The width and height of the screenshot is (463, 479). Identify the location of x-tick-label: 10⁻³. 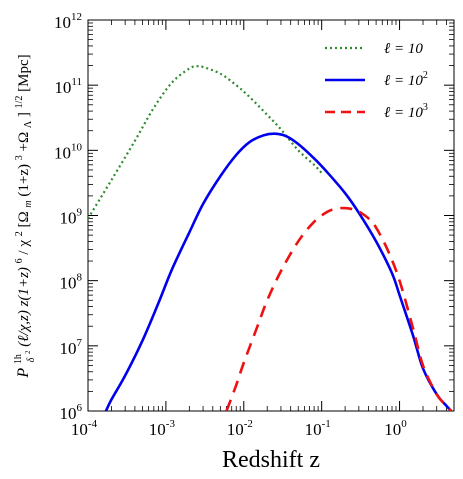
(162, 428).